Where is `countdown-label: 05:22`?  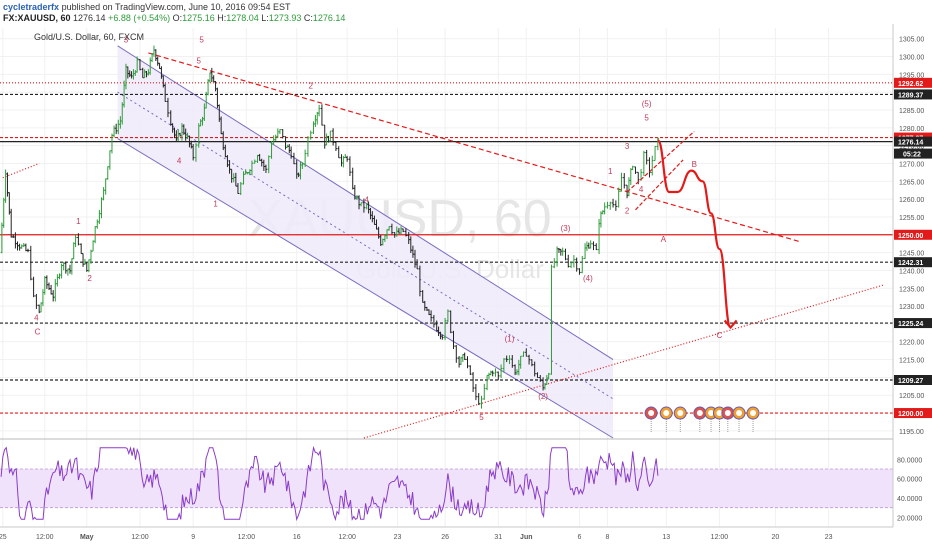 countdown-label: 05:22 is located at coordinates (912, 155).